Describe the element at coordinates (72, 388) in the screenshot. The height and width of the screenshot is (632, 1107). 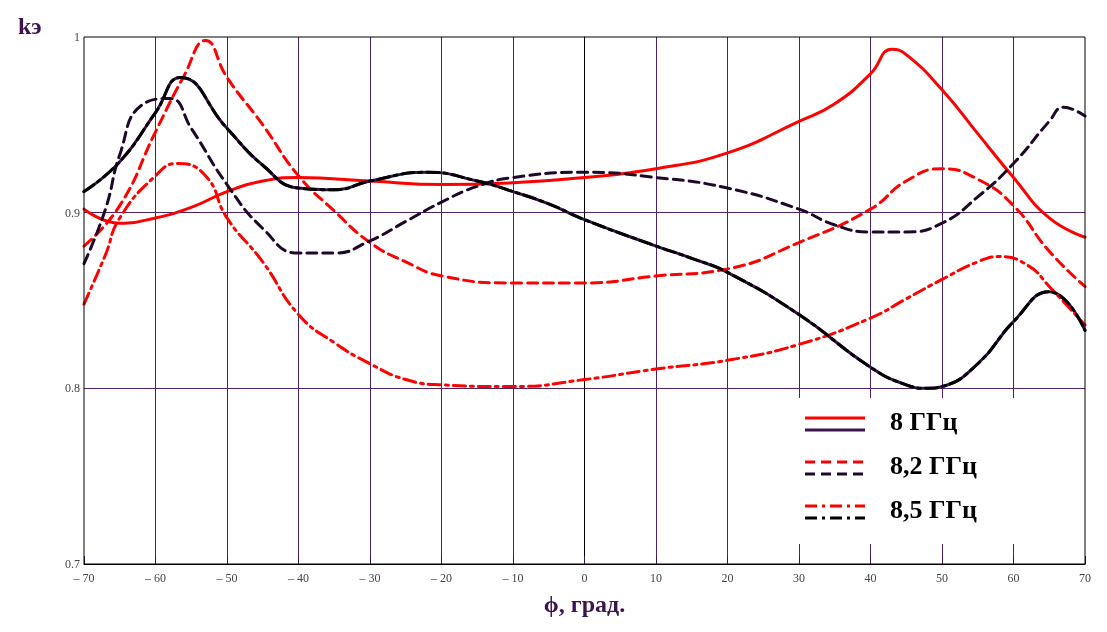
I see `y-tick-label: 0.8` at that location.